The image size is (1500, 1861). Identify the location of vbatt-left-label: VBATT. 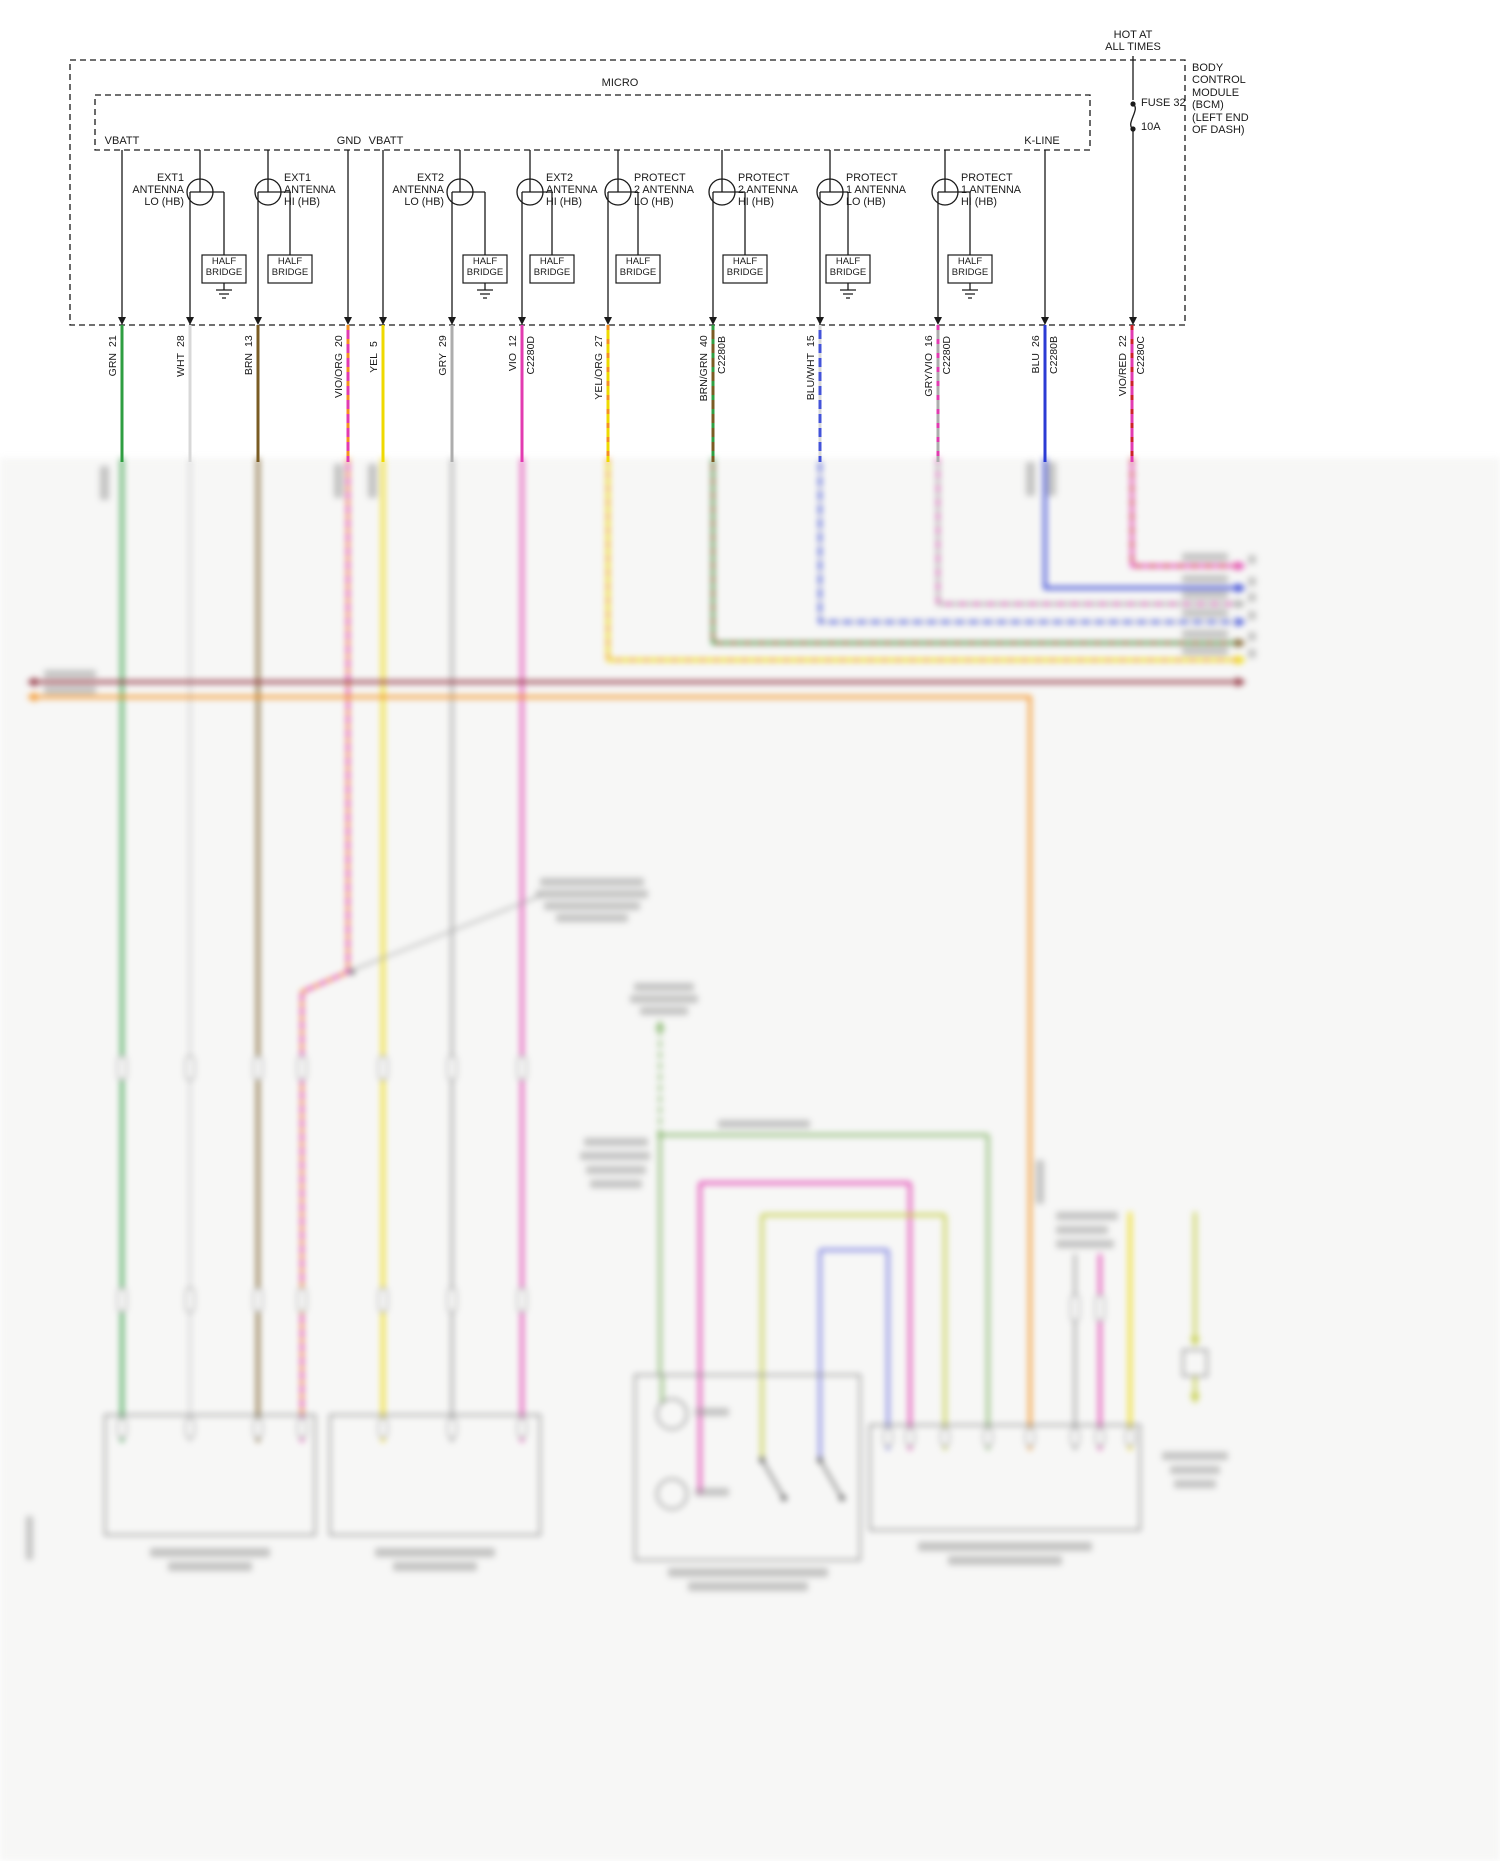
(122, 141).